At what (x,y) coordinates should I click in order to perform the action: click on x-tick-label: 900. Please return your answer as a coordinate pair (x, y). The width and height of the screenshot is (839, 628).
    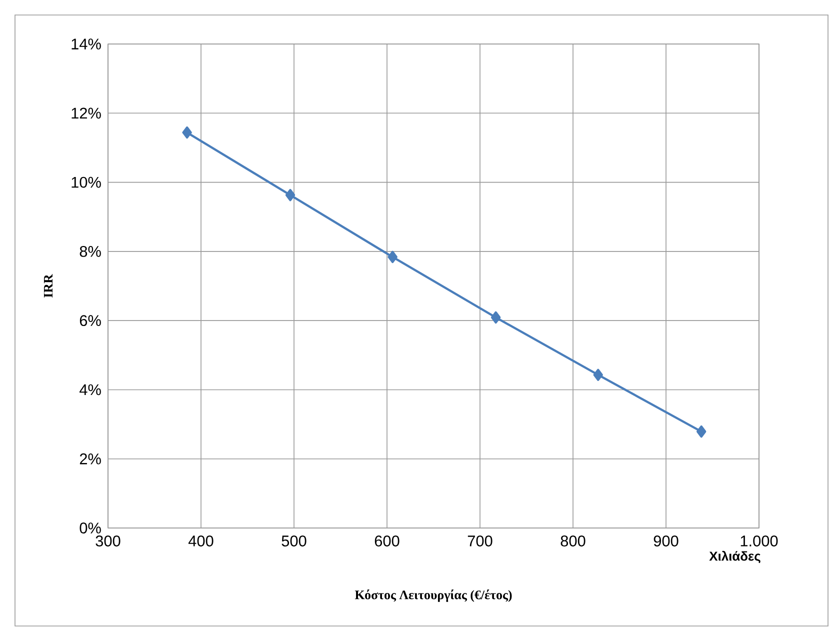
    Looking at the image, I should click on (666, 541).